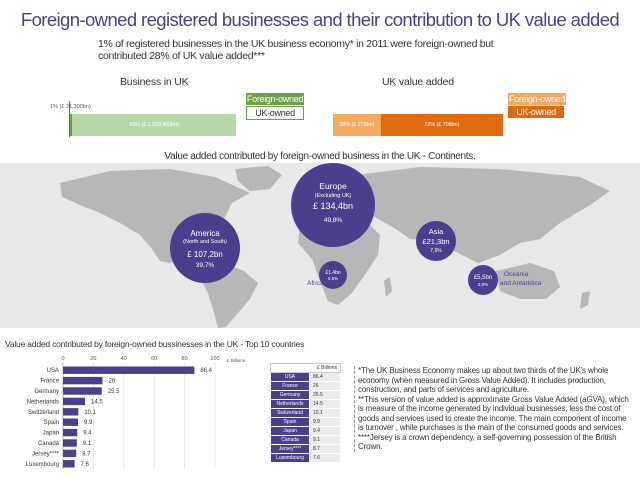  I want to click on value-foreign-bar-label: 28% (£ 278bn), so click(357, 125).